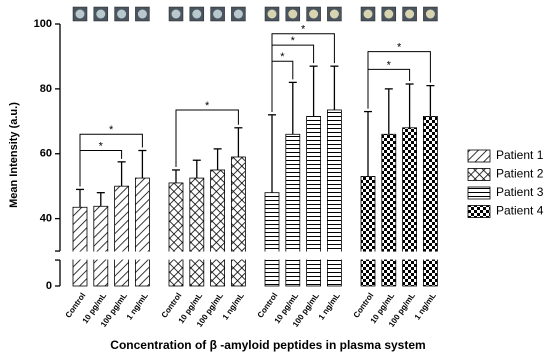 The image size is (550, 358). I want to click on y-tick-label: 80, so click(46, 89).